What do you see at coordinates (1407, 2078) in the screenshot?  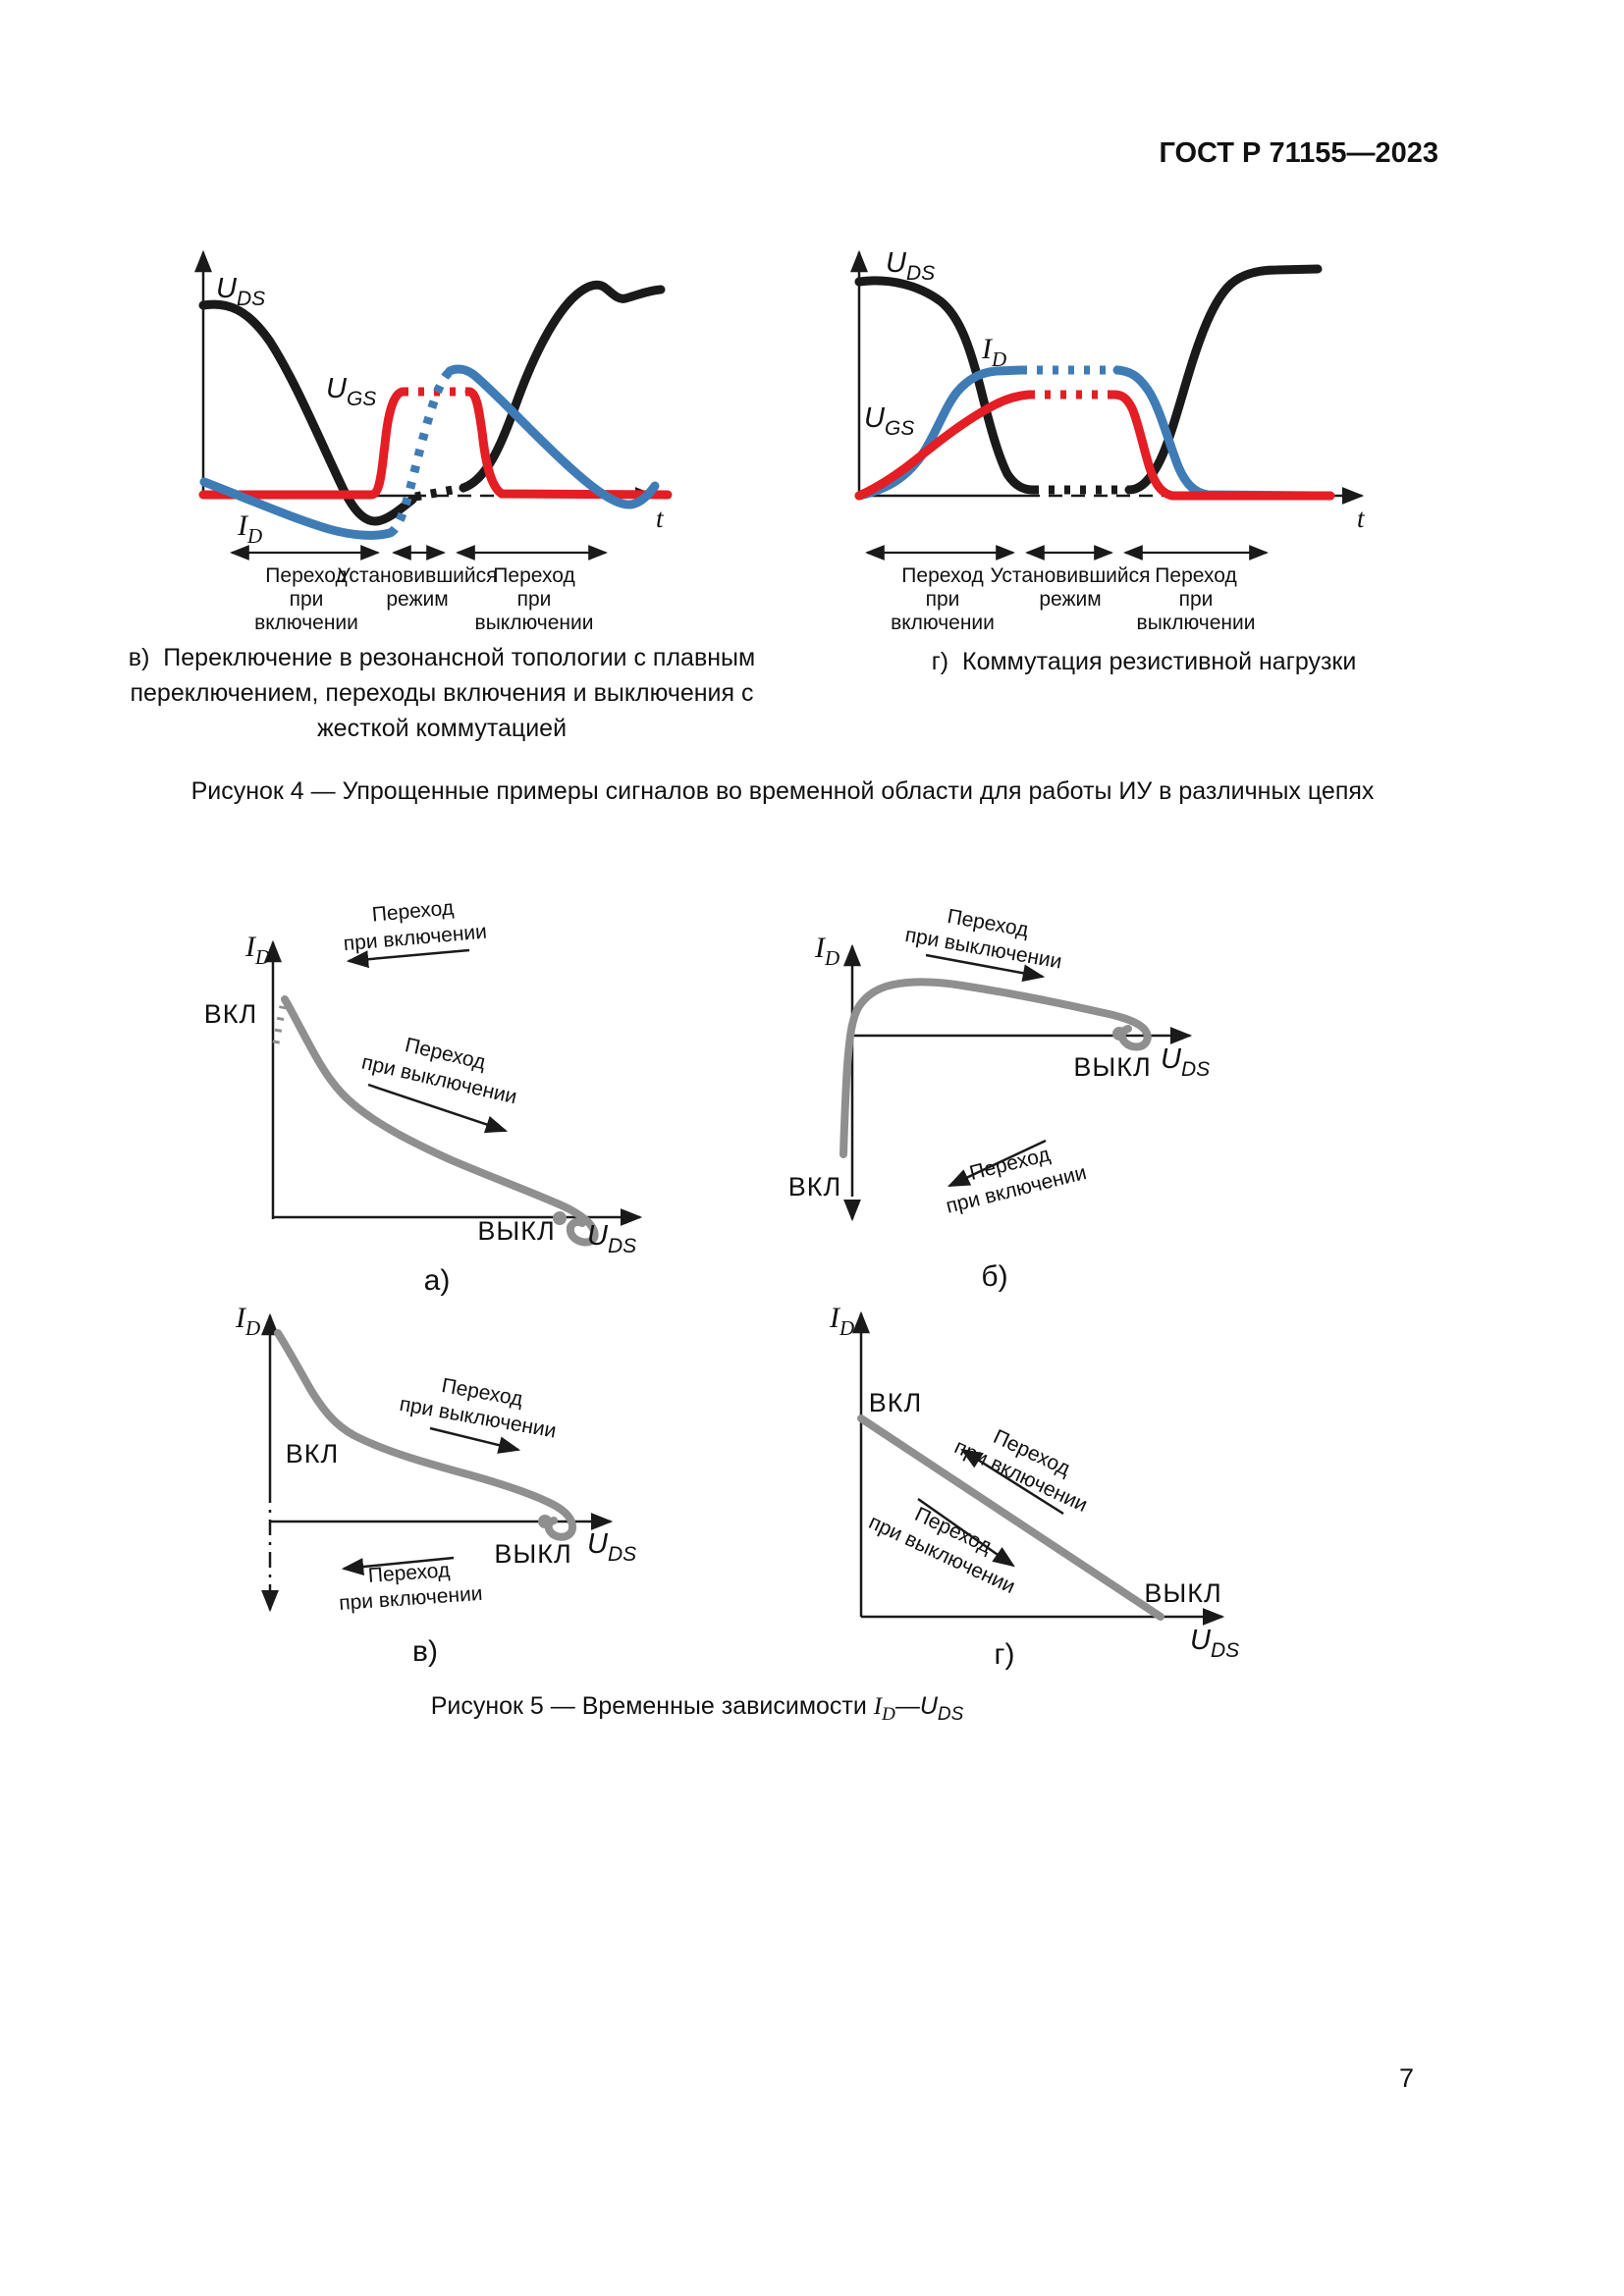 I see `page-number: 7` at bounding box center [1407, 2078].